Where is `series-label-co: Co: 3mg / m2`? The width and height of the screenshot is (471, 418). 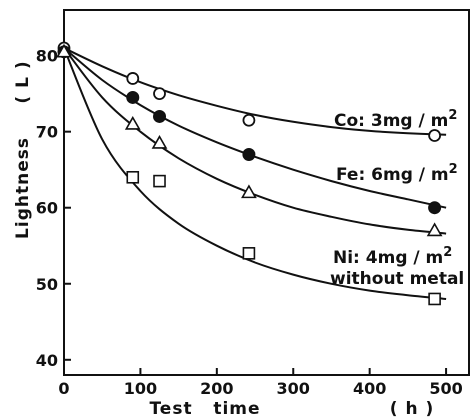 series-label-co: Co: 3mg / m2 is located at coordinates (395, 119).